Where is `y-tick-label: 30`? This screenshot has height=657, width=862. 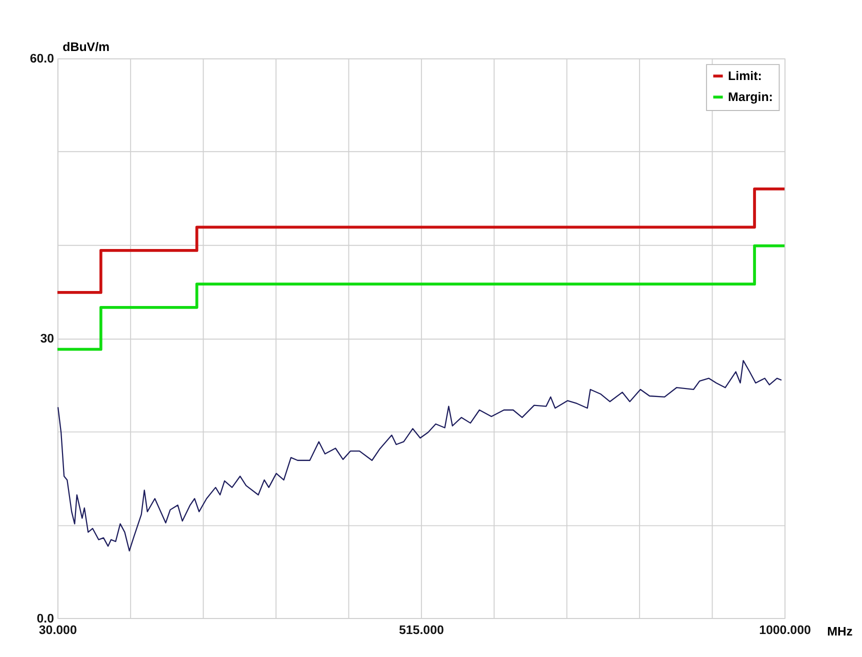 y-tick-label: 30 is located at coordinates (47, 338).